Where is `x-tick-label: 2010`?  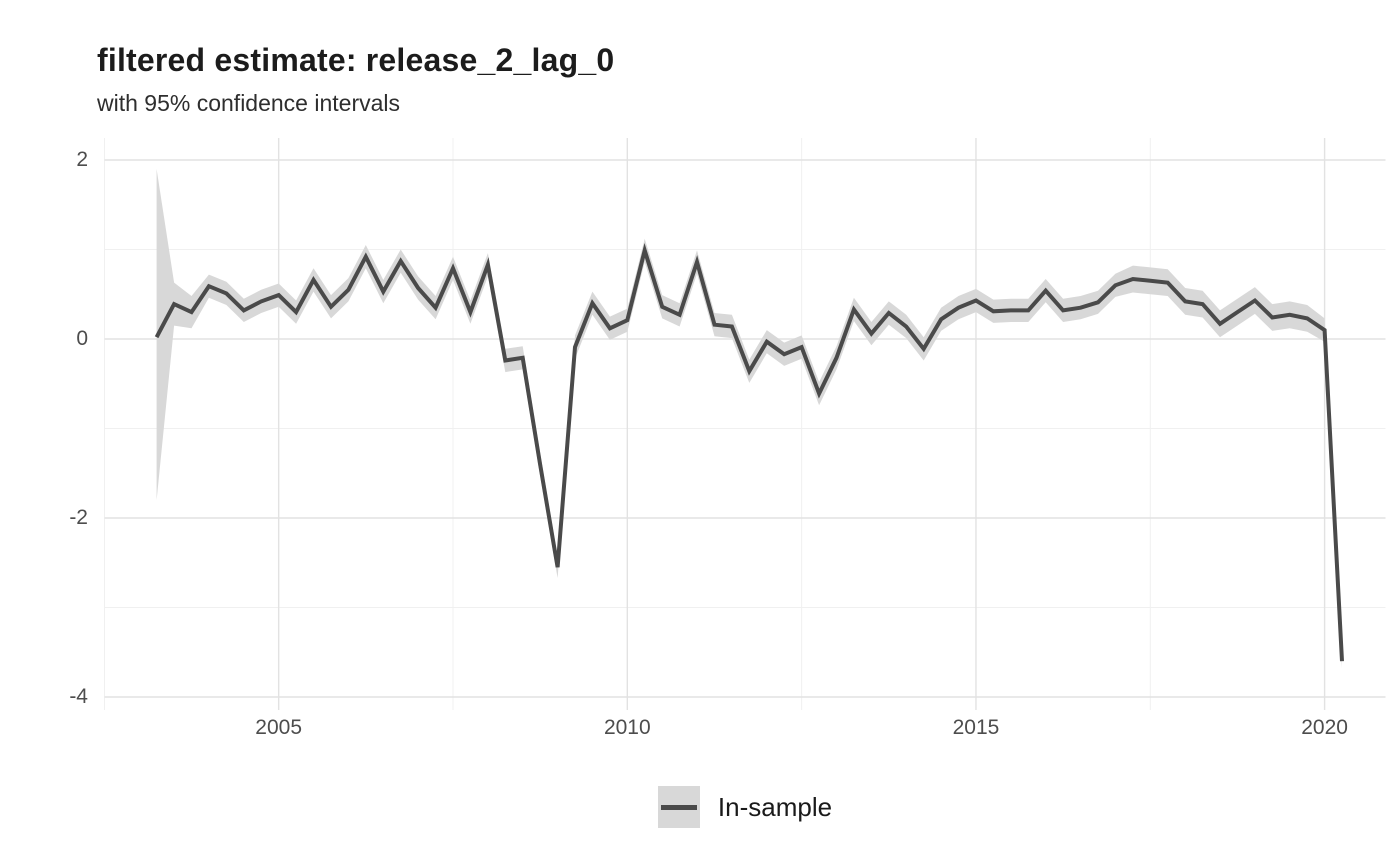 x-tick-label: 2010 is located at coordinates (627, 727).